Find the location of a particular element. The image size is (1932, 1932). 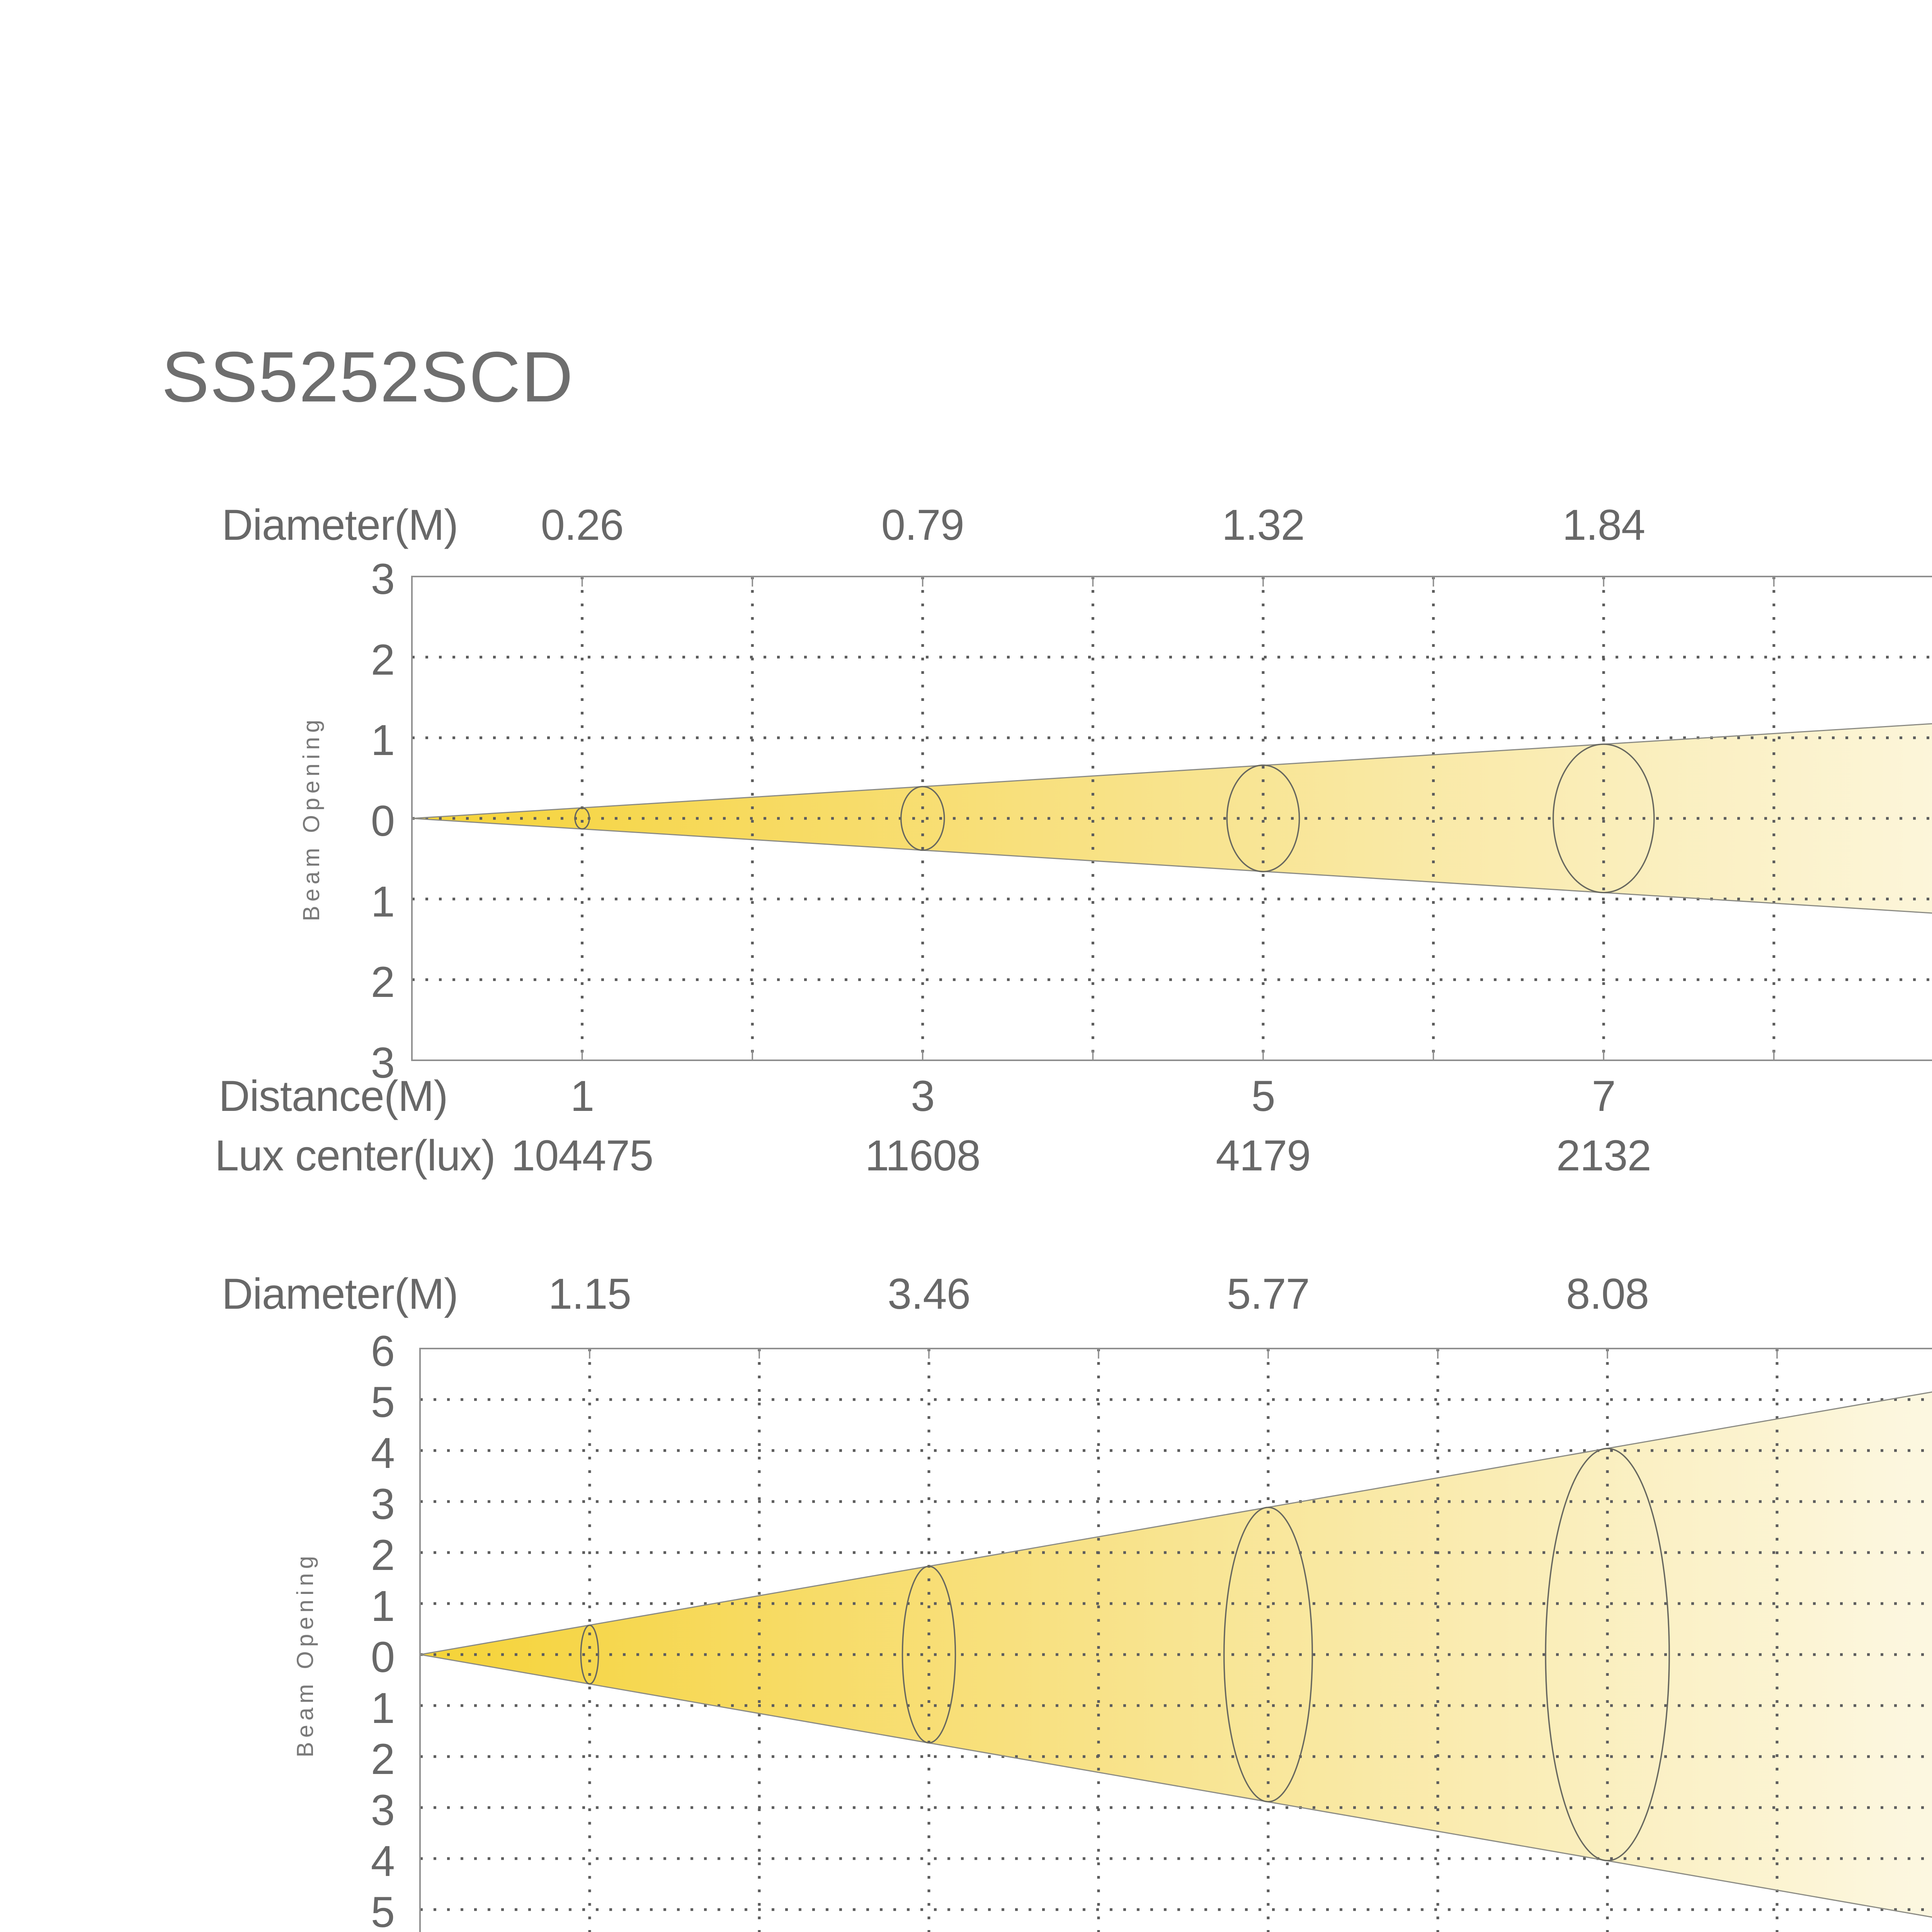

diameter-value: 1.15 is located at coordinates (589, 1294).